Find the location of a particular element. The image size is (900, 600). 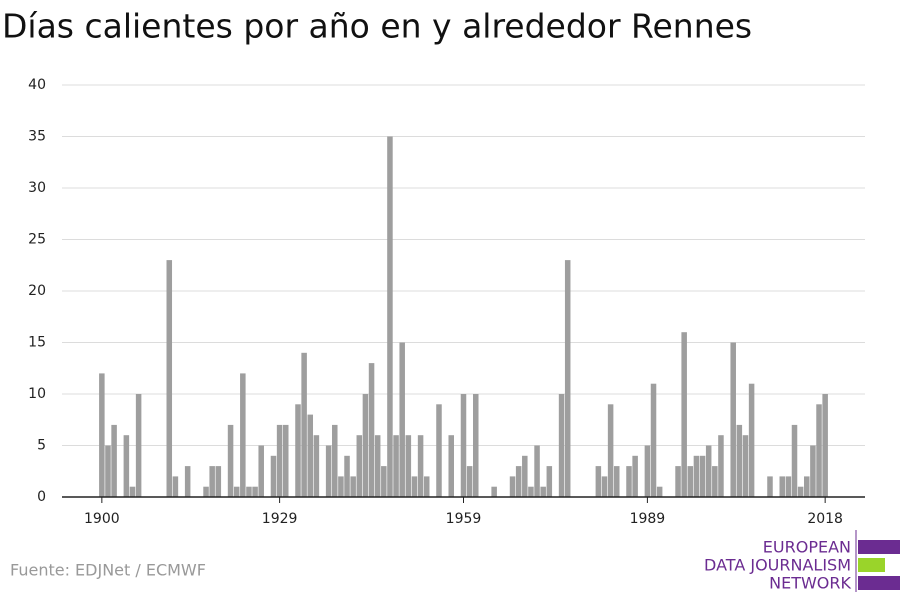

y-tick-label: 20 is located at coordinates (37, 291).